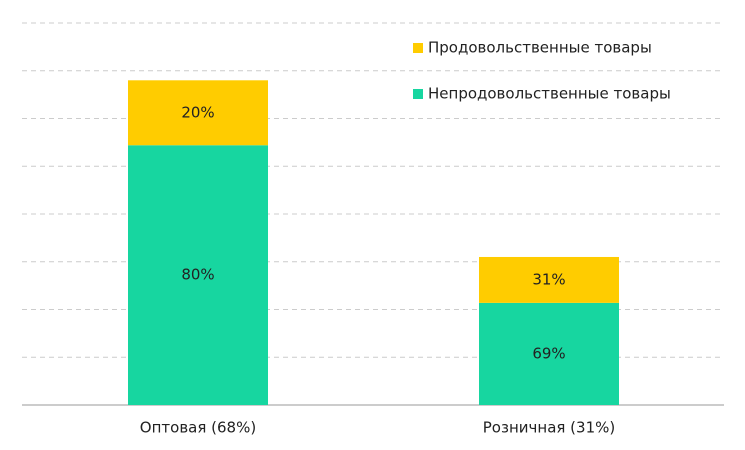 This screenshot has width=745, height=450. I want to click on data-label: 20%, so click(197, 112).